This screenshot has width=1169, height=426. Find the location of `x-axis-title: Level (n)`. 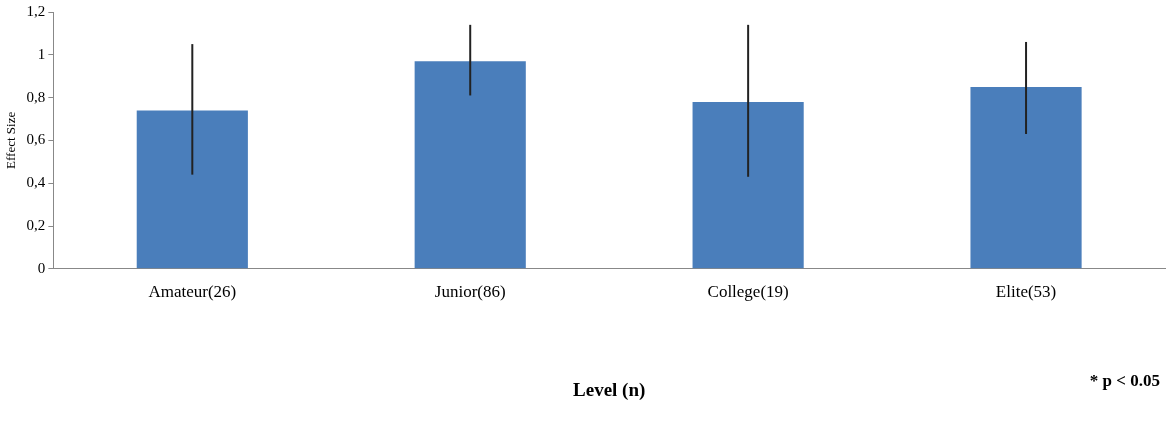

x-axis-title: Level (n) is located at coordinates (609, 389).